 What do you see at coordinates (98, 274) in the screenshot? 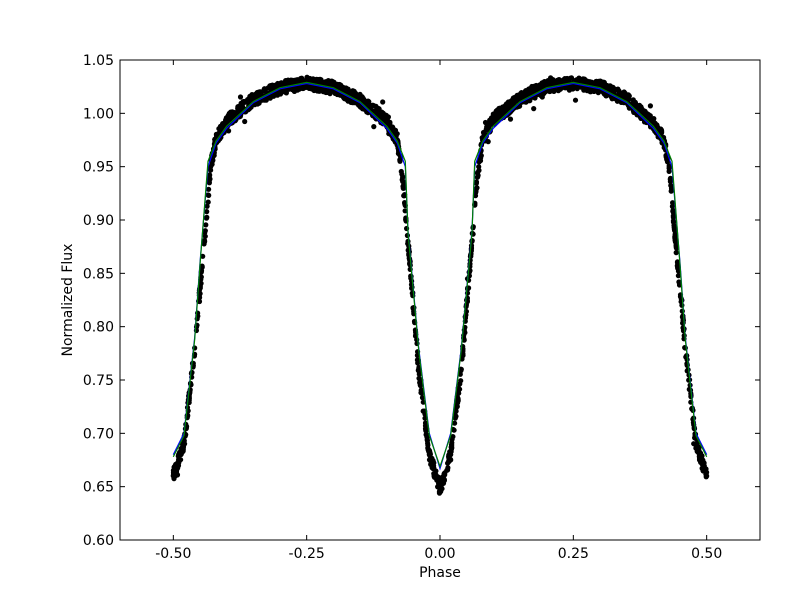
I see `y-tick-label: 0.85` at bounding box center [98, 274].